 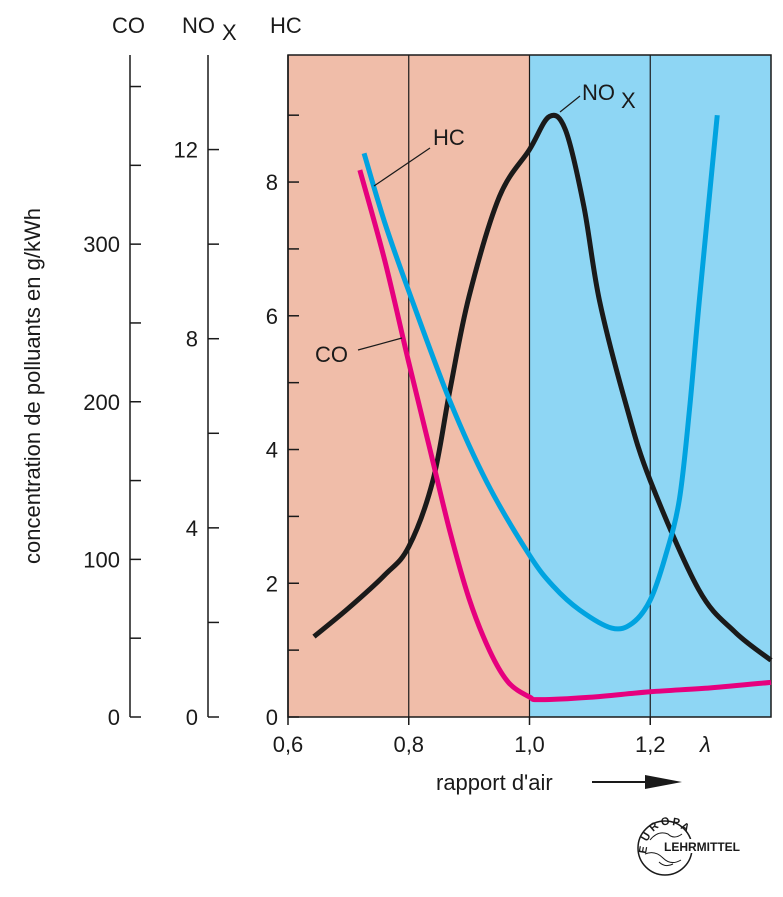 What do you see at coordinates (32, 386) in the screenshot?
I see `y-axis-label: concentration de polluants en g/kWh` at bounding box center [32, 386].